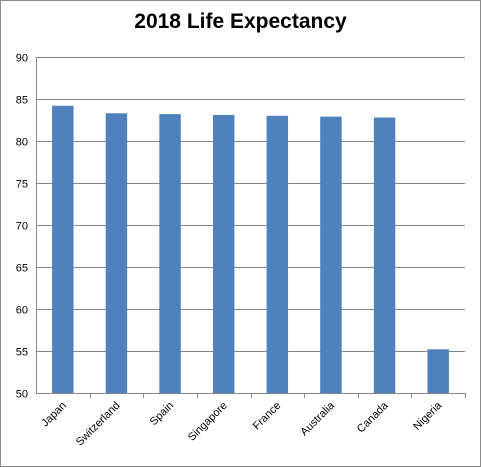 The image size is (481, 467). What do you see at coordinates (162, 414) in the screenshot?
I see `x-tick-label: Spain` at bounding box center [162, 414].